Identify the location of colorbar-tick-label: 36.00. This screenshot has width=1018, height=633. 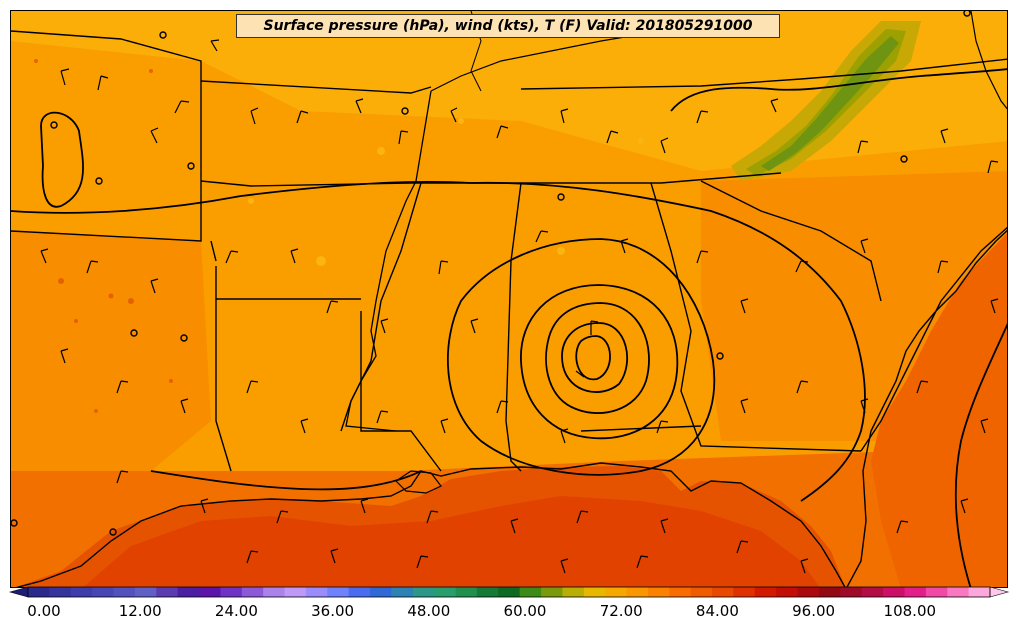
(333, 611).